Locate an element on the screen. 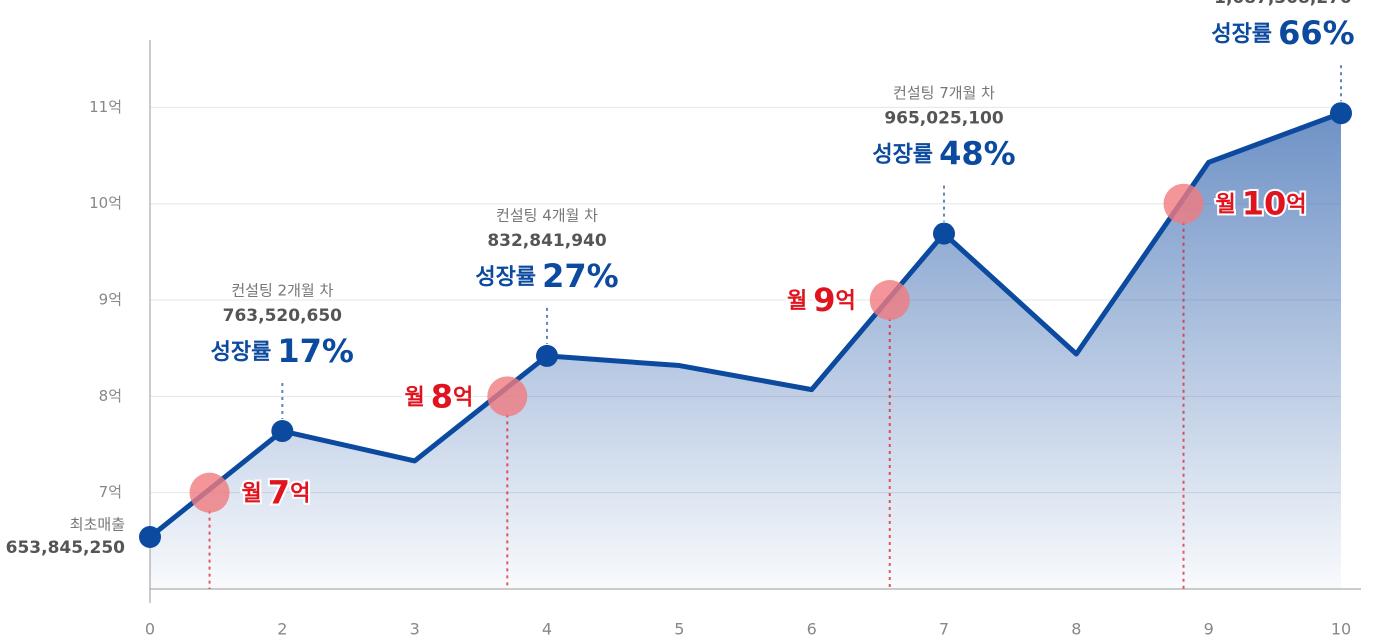 The image size is (1378, 641). milestone-label: 월 8억 is located at coordinates (439, 396).